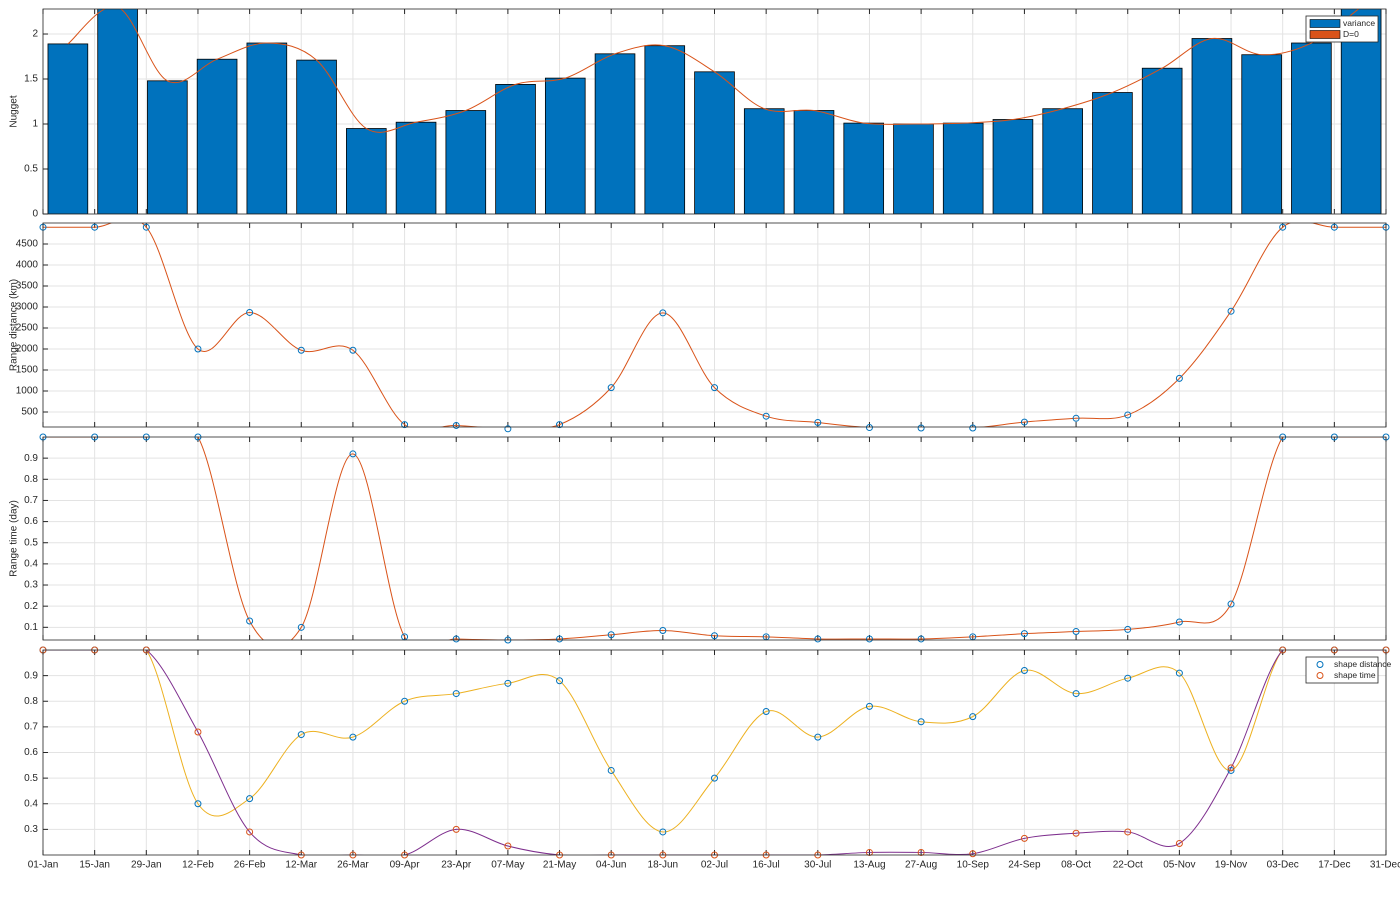 This screenshot has width=1400, height=900. I want to click on x-tick-label: 31-Dec, so click(1385, 865).